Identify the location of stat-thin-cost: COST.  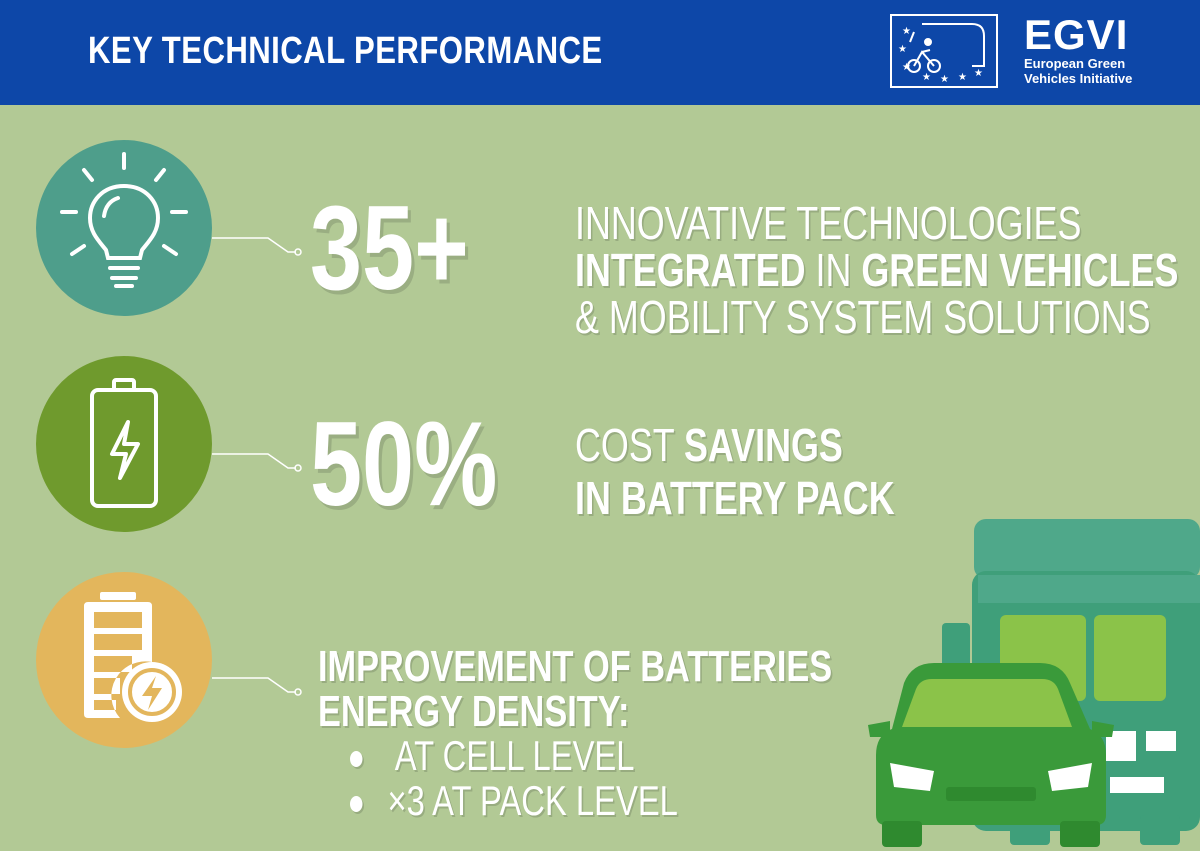
(629, 445).